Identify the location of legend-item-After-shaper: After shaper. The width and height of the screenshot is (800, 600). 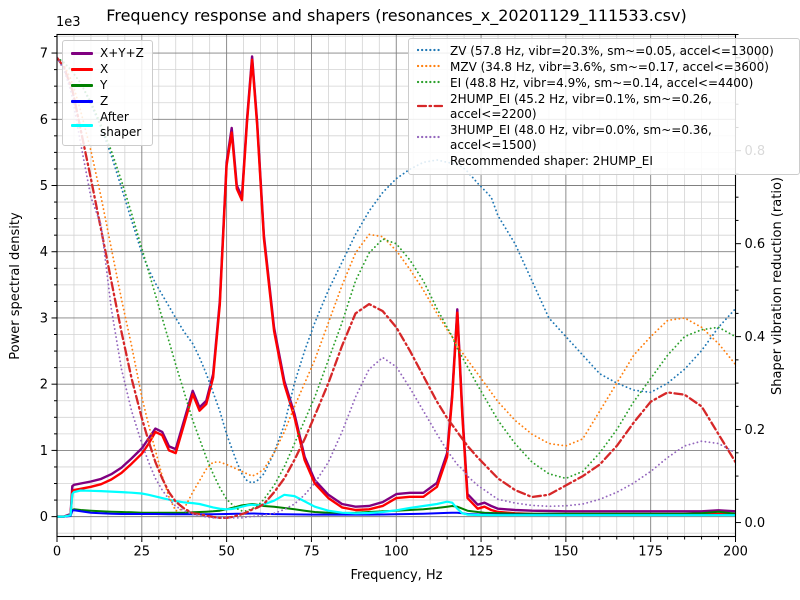
(107, 125).